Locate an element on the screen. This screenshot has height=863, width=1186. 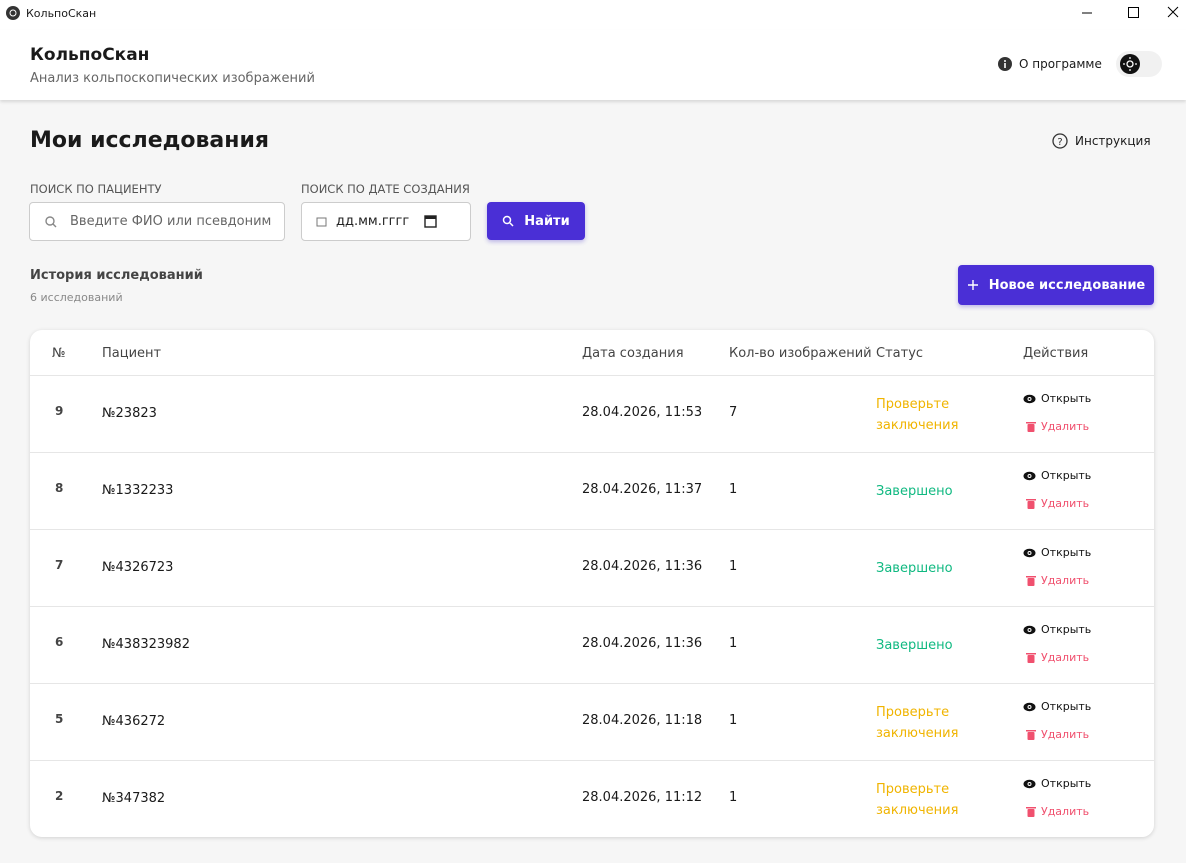
row-number: 5 is located at coordinates (59, 719).